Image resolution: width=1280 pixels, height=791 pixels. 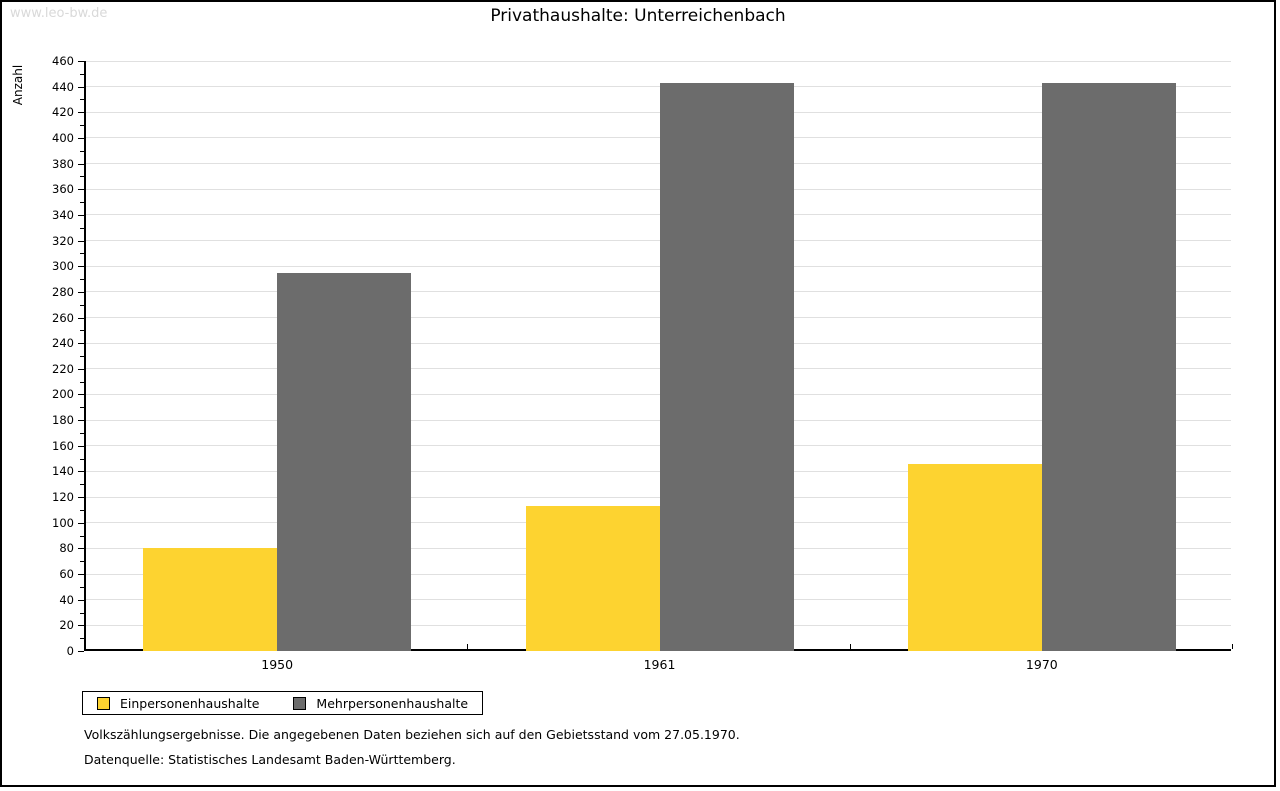 What do you see at coordinates (63, 394) in the screenshot?
I see `y-axis-tick-label: 200` at bounding box center [63, 394].